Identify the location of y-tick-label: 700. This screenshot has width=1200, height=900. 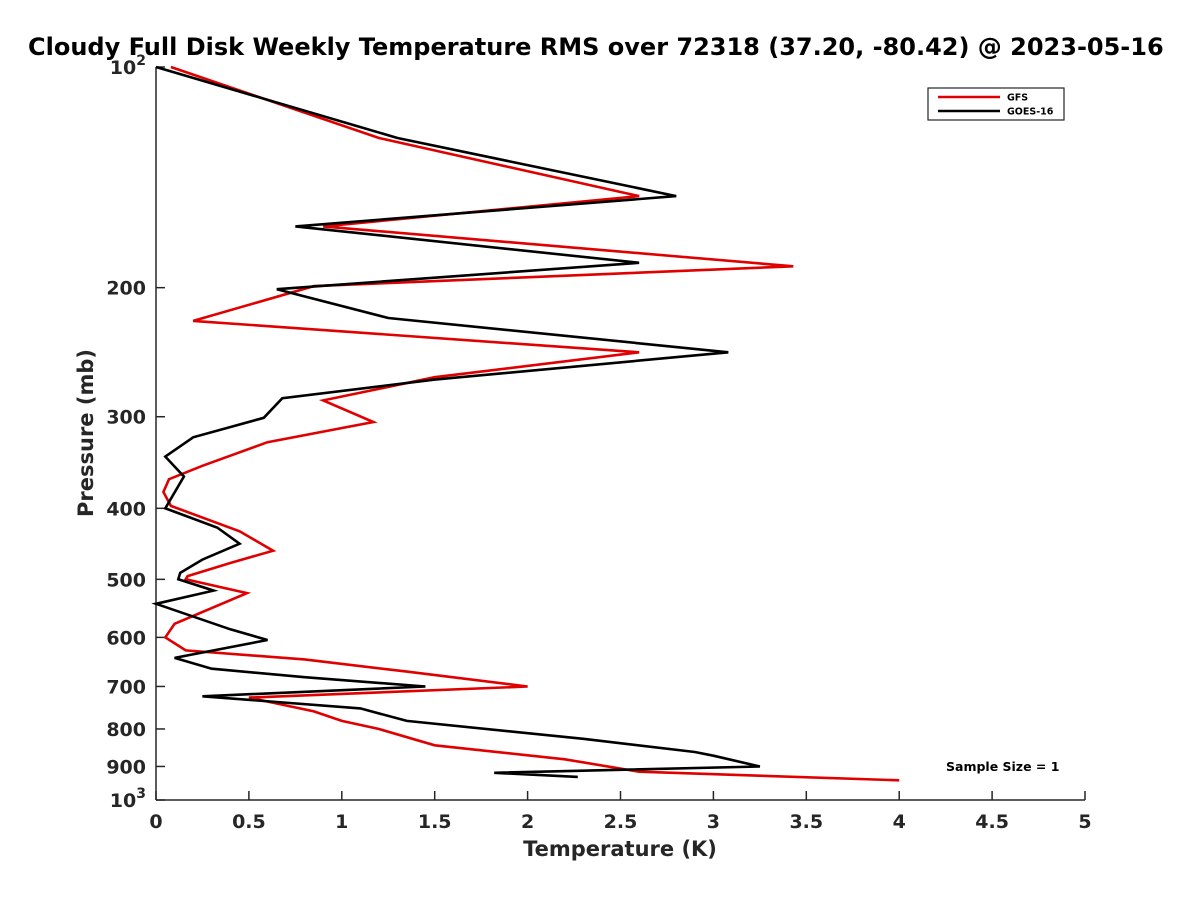
(126, 687).